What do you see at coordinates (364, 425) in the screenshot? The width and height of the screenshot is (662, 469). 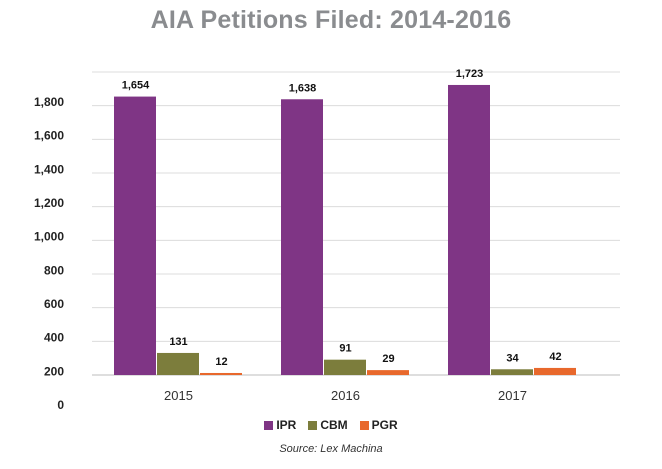 I see `legend-swatch-pgr` at bounding box center [364, 425].